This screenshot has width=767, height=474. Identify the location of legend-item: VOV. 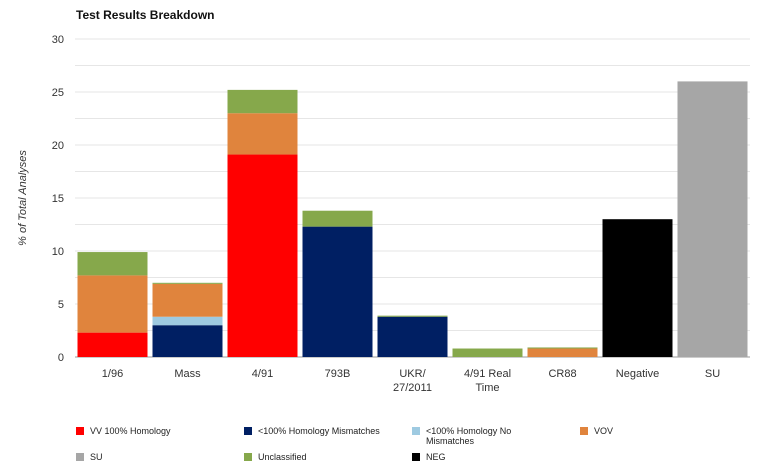
(664, 436).